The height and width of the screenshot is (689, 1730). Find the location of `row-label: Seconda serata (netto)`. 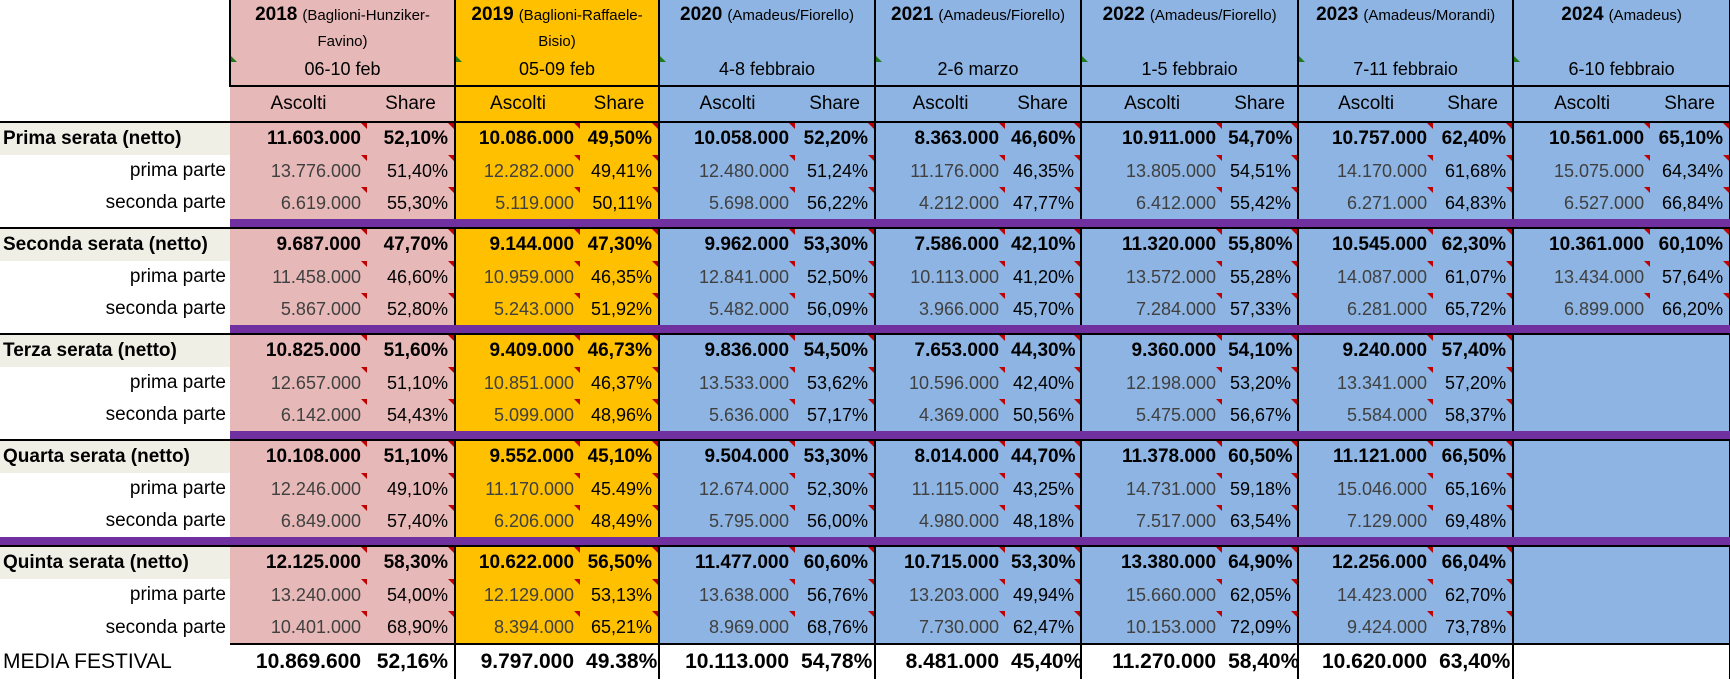

row-label: Seconda serata (netto) is located at coordinates (115, 244).